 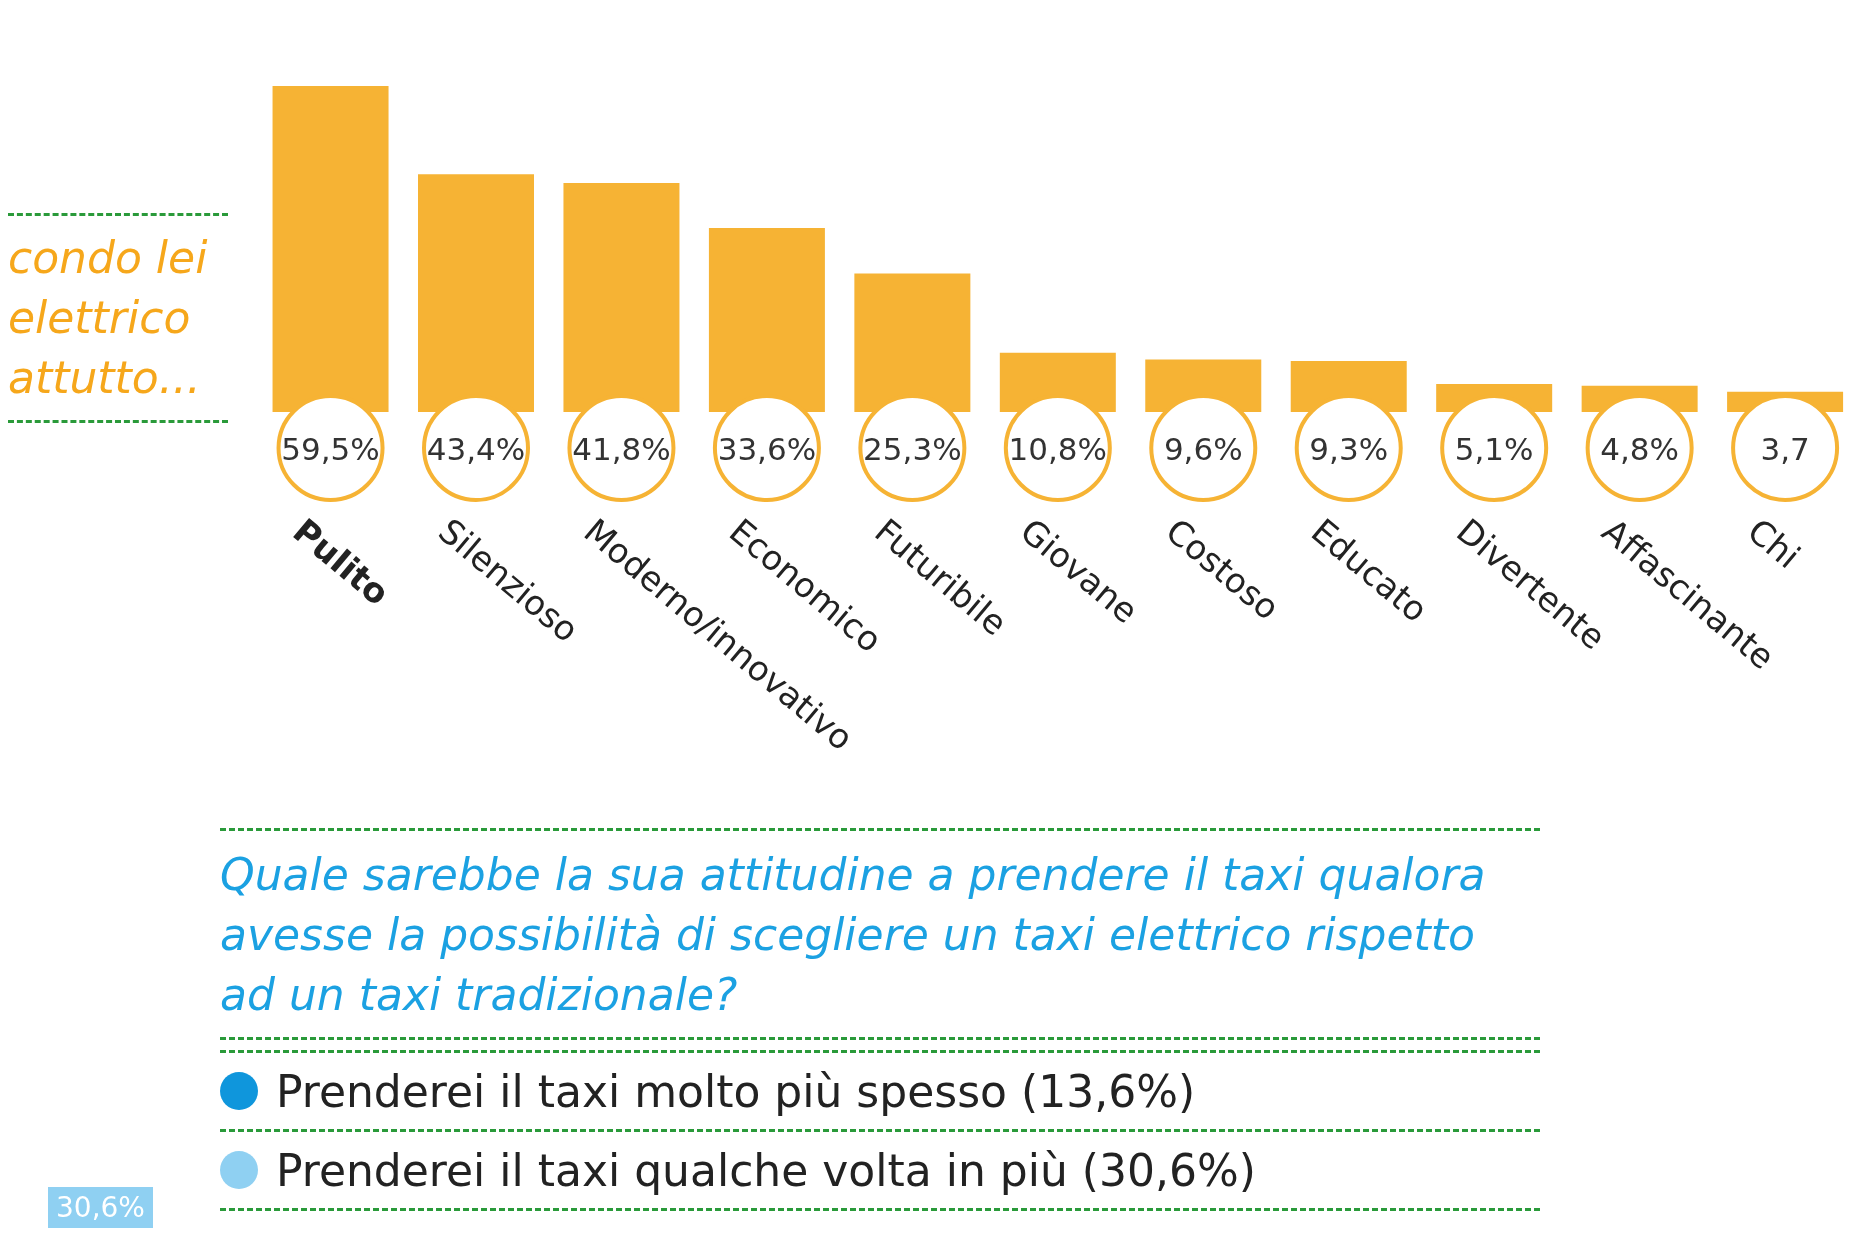 What do you see at coordinates (1349, 449) in the screenshot?
I see `data-label: 9,3%` at bounding box center [1349, 449].